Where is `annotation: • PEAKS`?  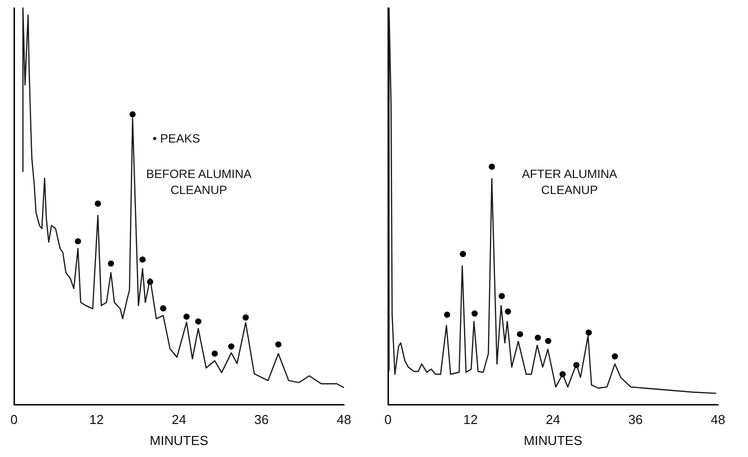 annotation: • PEAKS is located at coordinates (176, 138).